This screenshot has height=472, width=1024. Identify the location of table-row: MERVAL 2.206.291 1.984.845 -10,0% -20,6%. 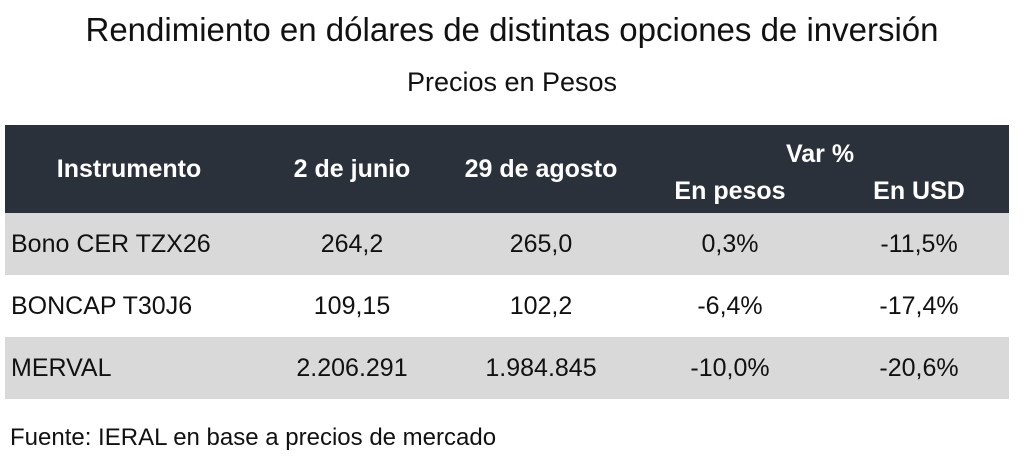
(507, 368).